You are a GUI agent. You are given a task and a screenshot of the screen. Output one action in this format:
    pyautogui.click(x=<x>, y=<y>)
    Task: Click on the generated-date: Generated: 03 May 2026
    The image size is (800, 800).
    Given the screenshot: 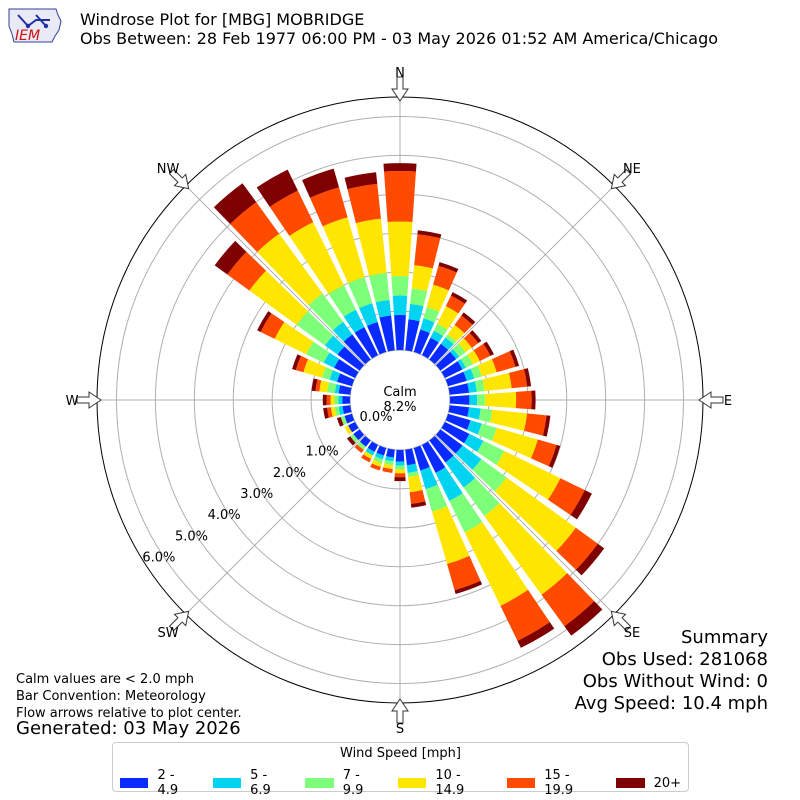 What is the action you would take?
    pyautogui.click(x=128, y=728)
    